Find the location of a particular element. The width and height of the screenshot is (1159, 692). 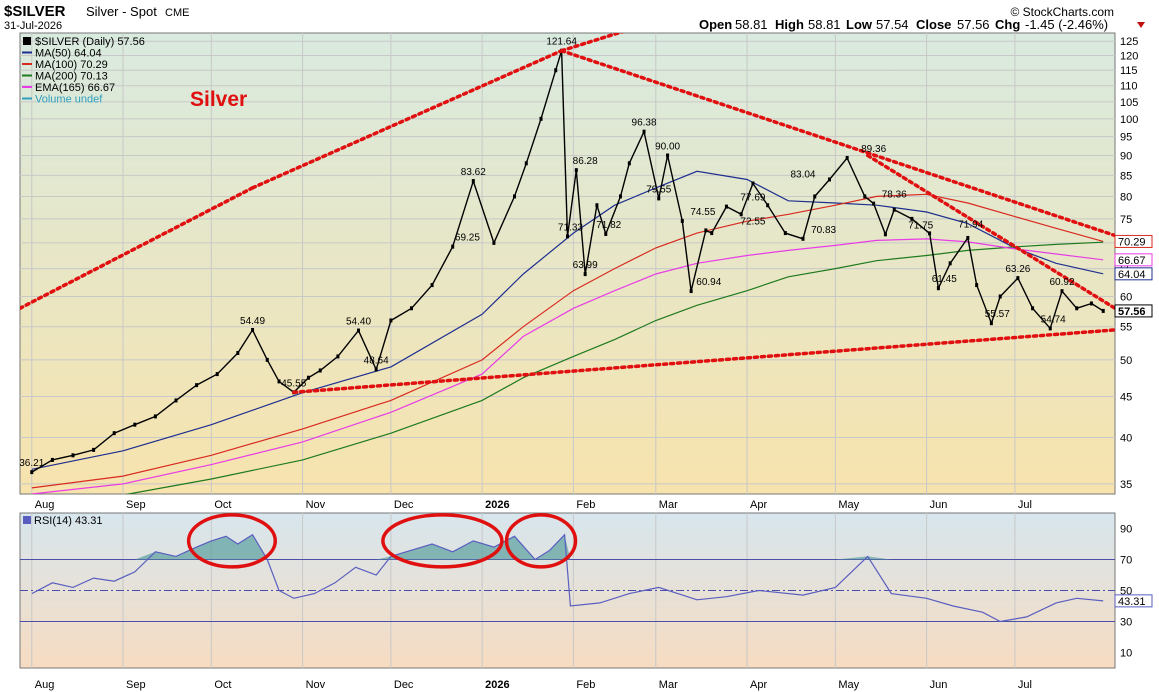

price-y-tick-label: 100 is located at coordinates (1129, 120).